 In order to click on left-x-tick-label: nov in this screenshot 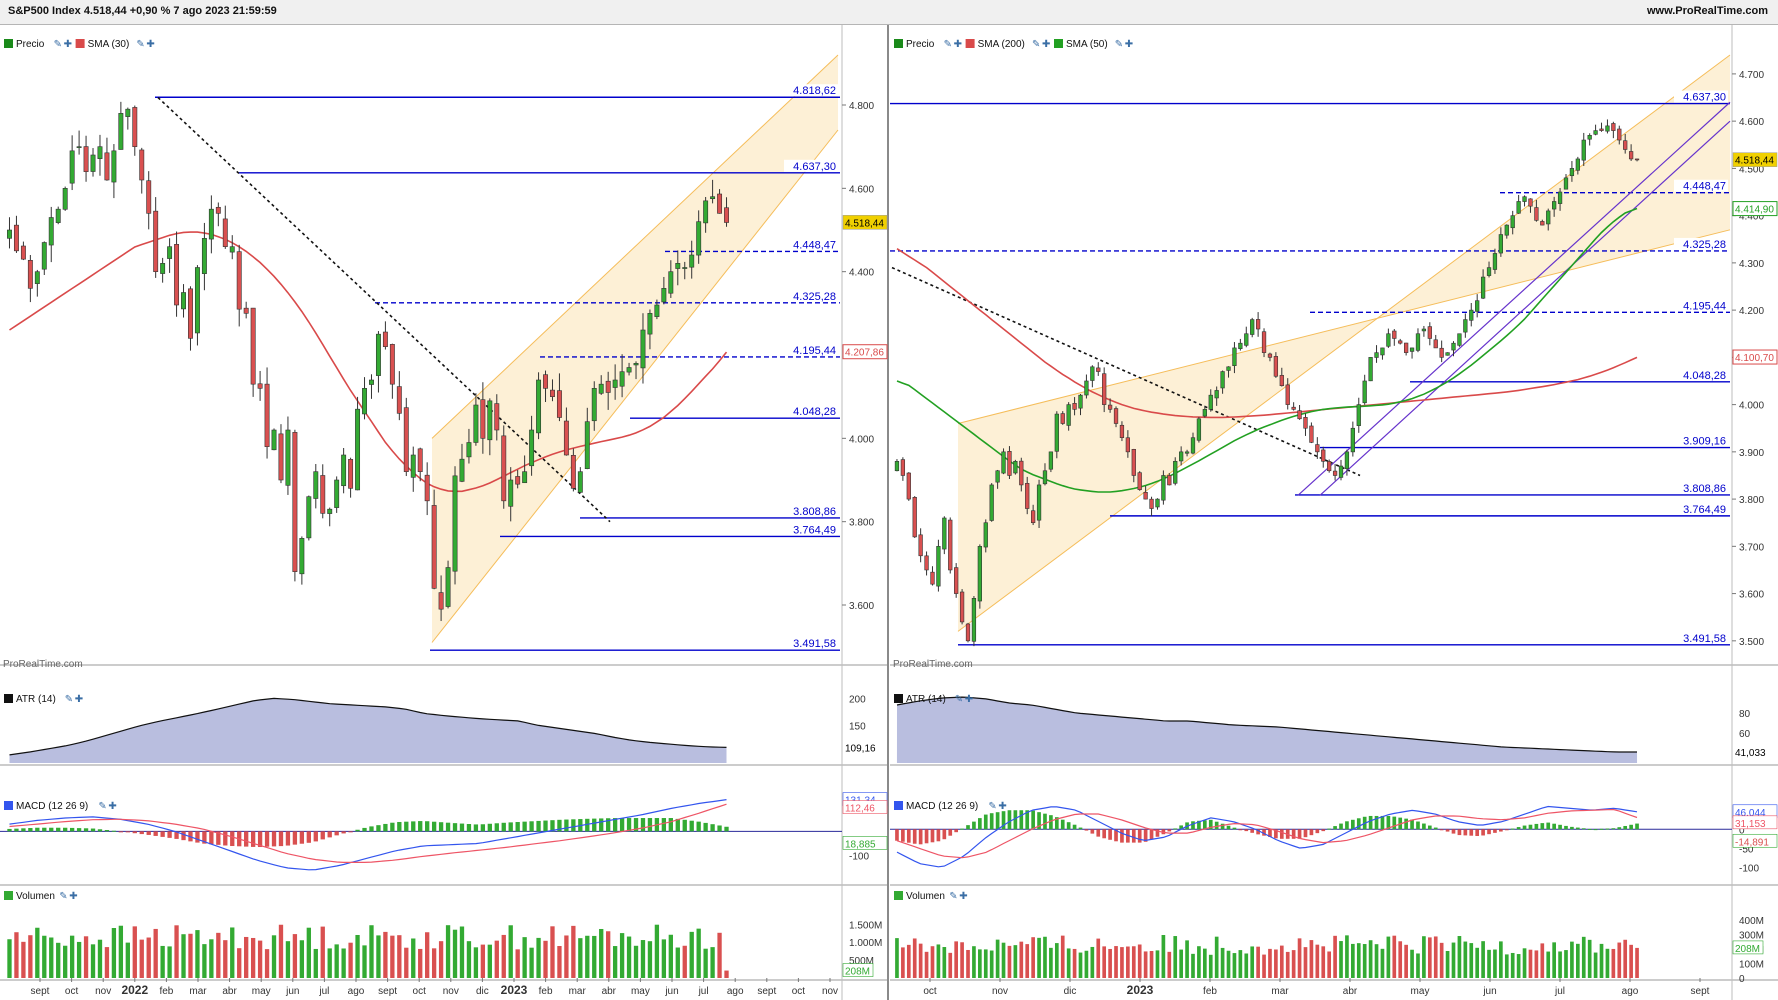, I will do `click(451, 991)`.